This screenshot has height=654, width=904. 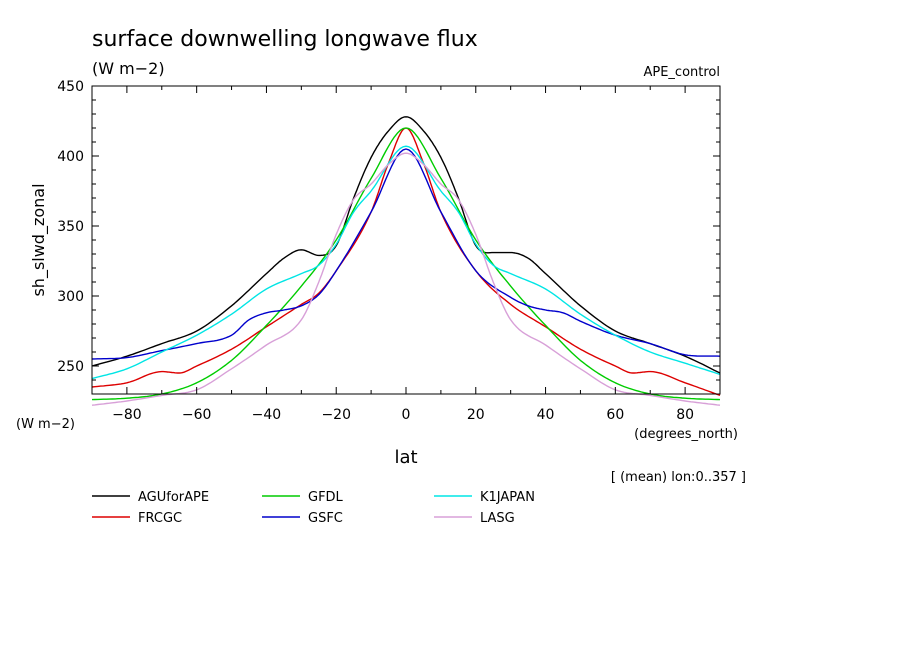 I want to click on x-tick-label: 80, so click(x=685, y=415).